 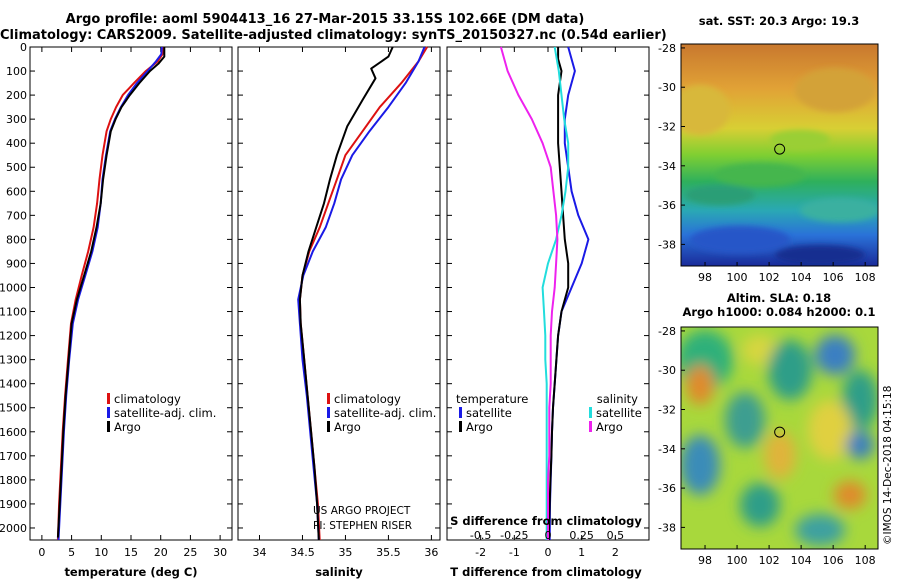 I want to click on x-tick-label: 1, so click(x=581, y=552).